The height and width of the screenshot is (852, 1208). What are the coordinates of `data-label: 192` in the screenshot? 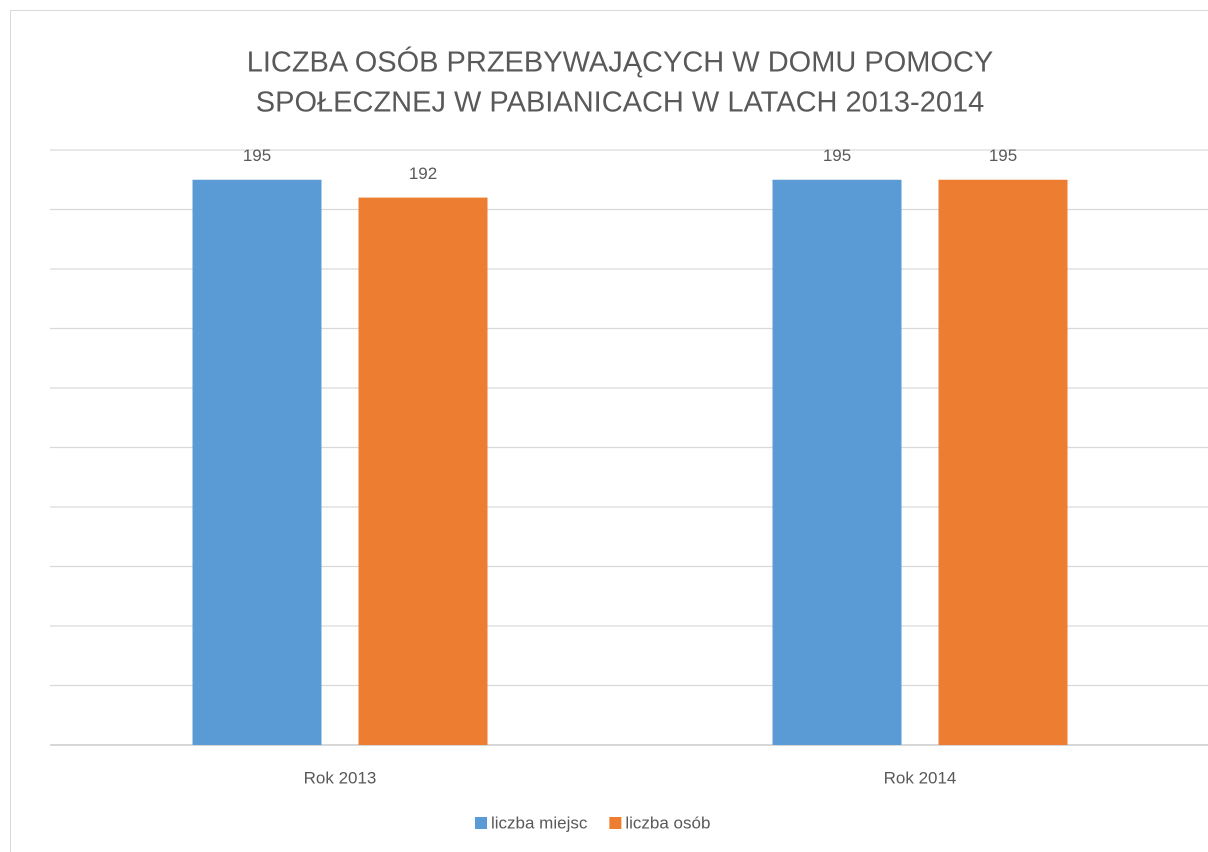 It's located at (423, 173).